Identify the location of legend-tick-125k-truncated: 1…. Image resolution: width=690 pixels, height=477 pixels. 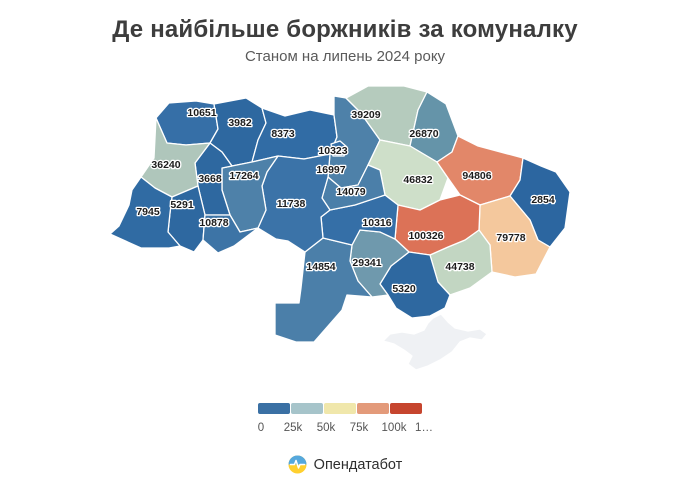
(424, 428).